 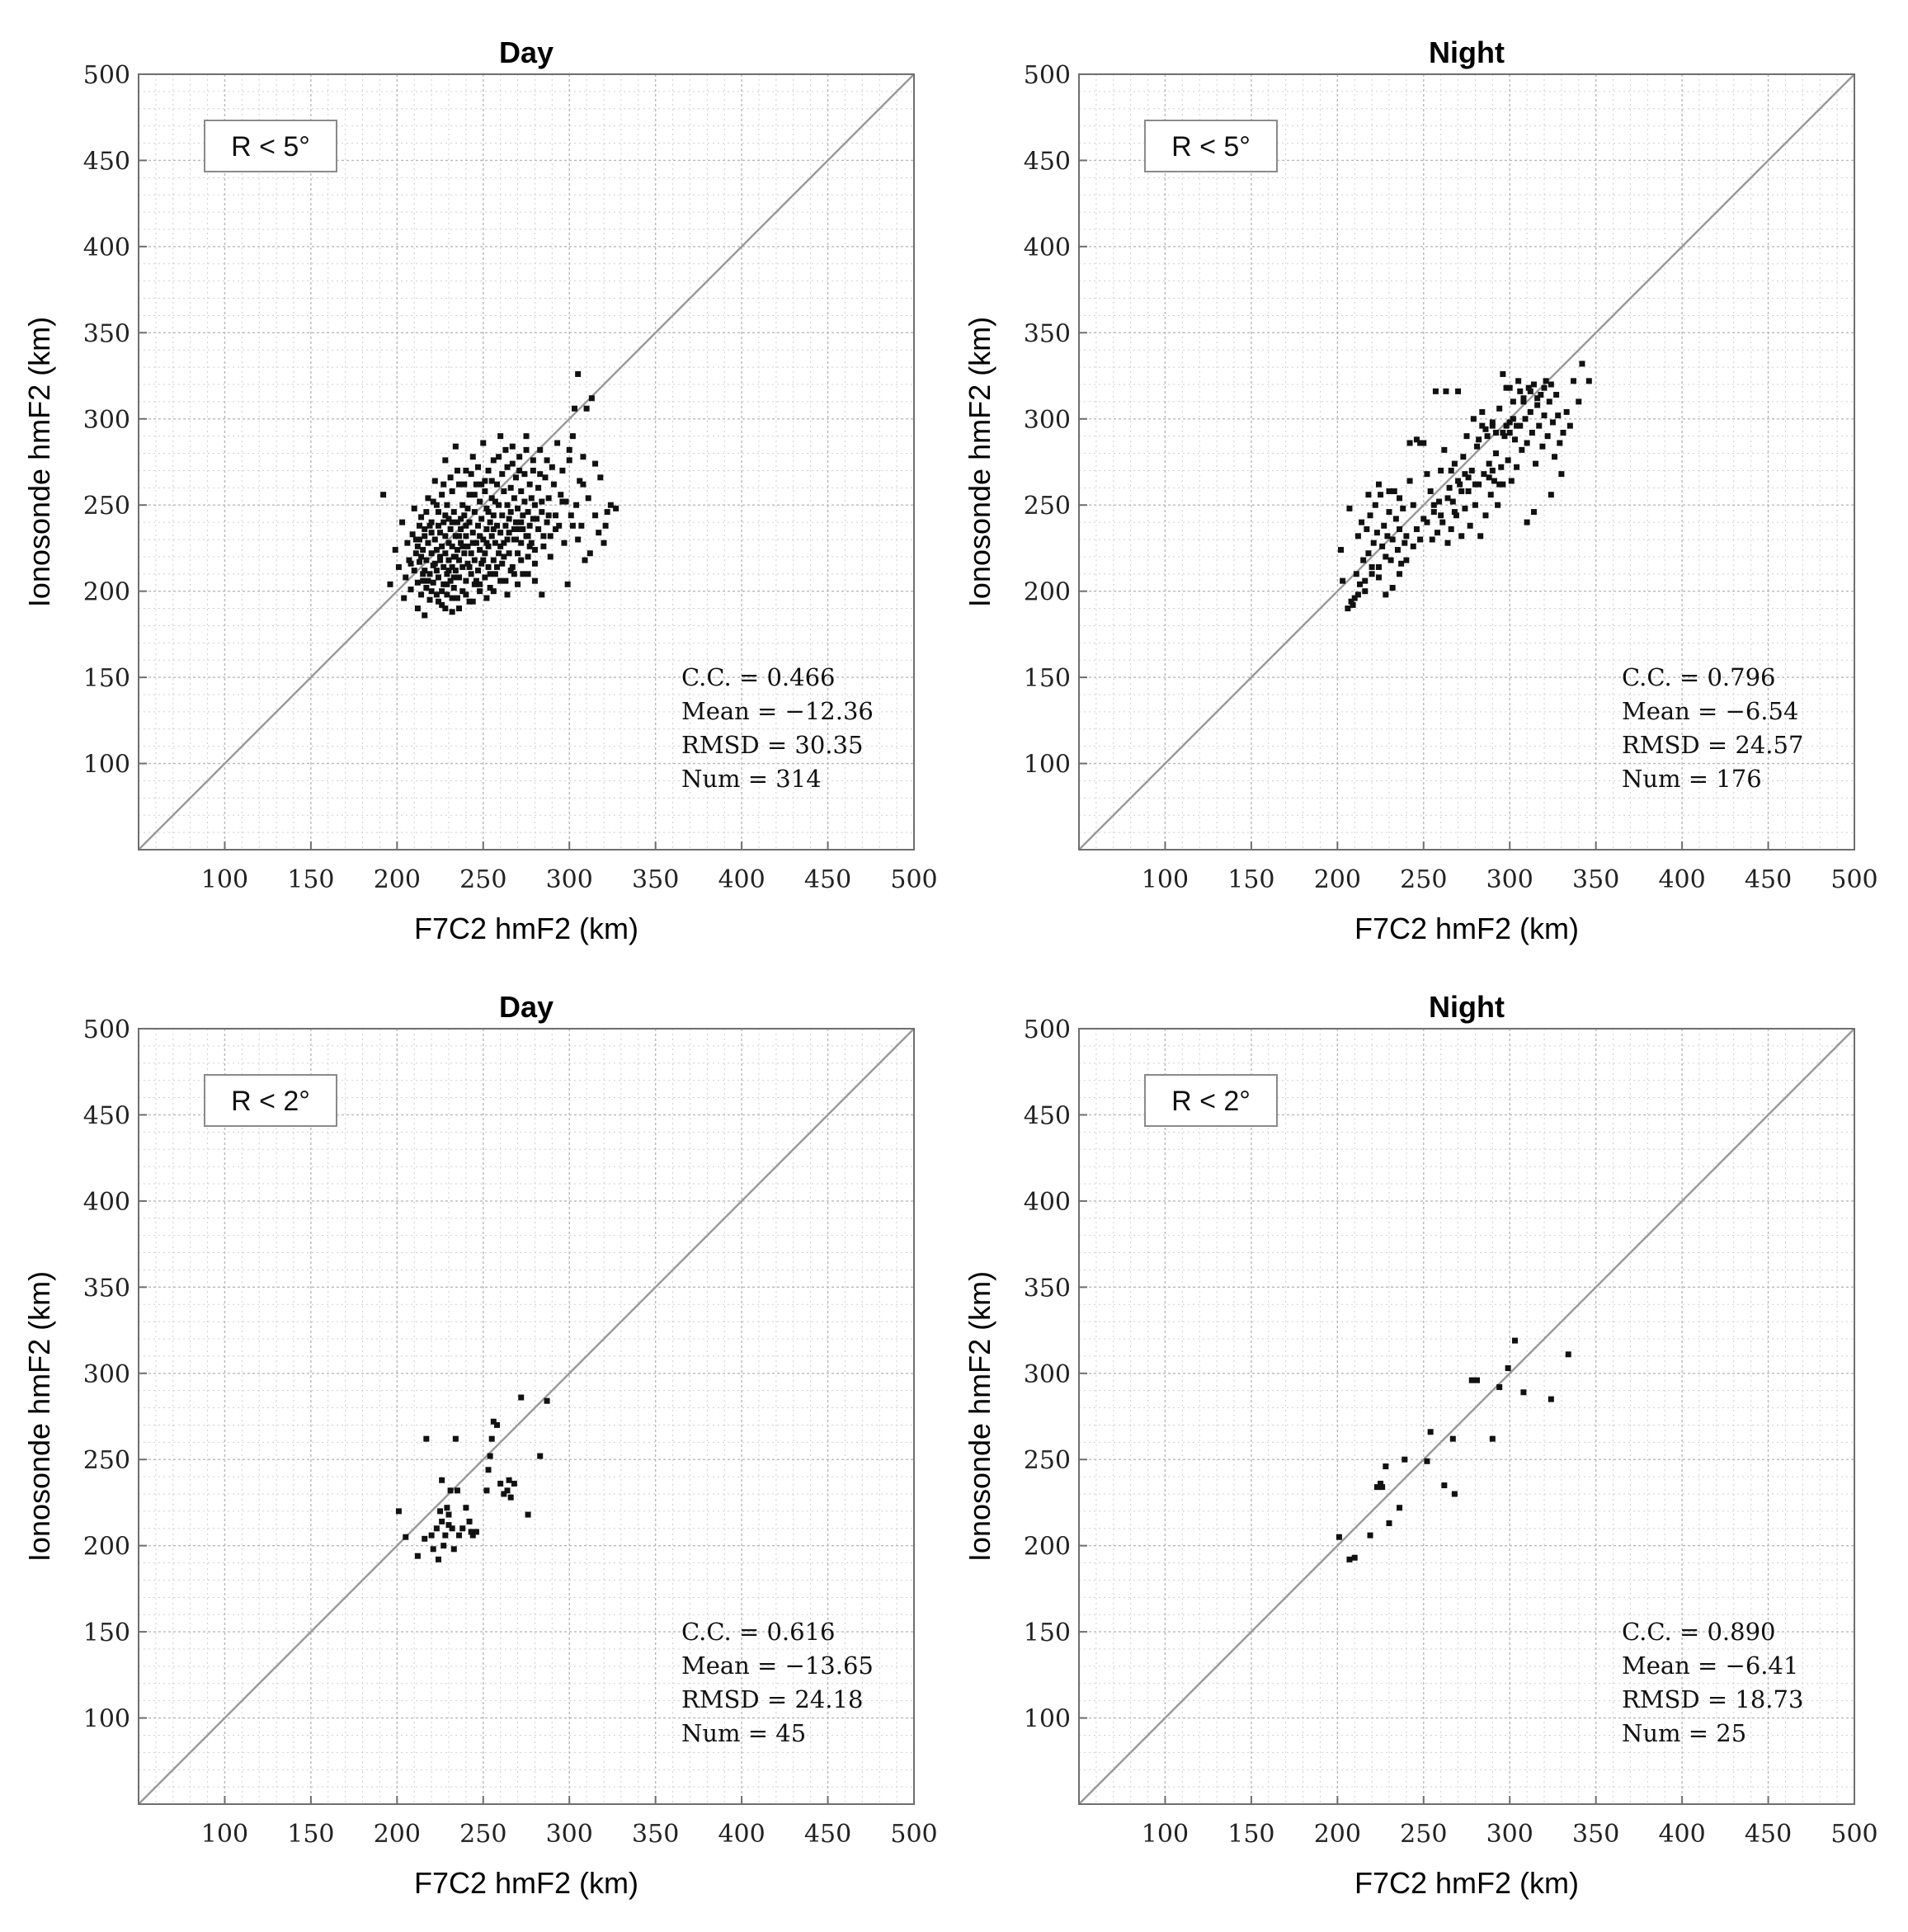 What do you see at coordinates (526, 1883) in the screenshot?
I see `x-axis-label: F7C2 hmF2 (km)` at bounding box center [526, 1883].